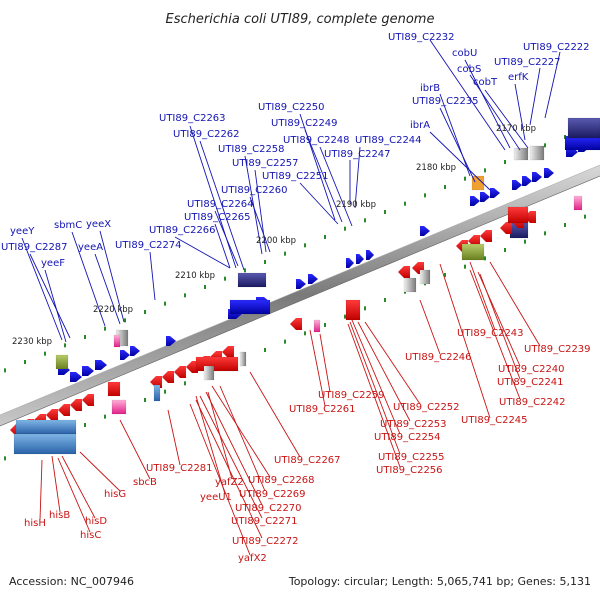  Describe the element at coordinates (272, 494) in the screenshot. I see `gene-label: UTI89_C2269` at that location.